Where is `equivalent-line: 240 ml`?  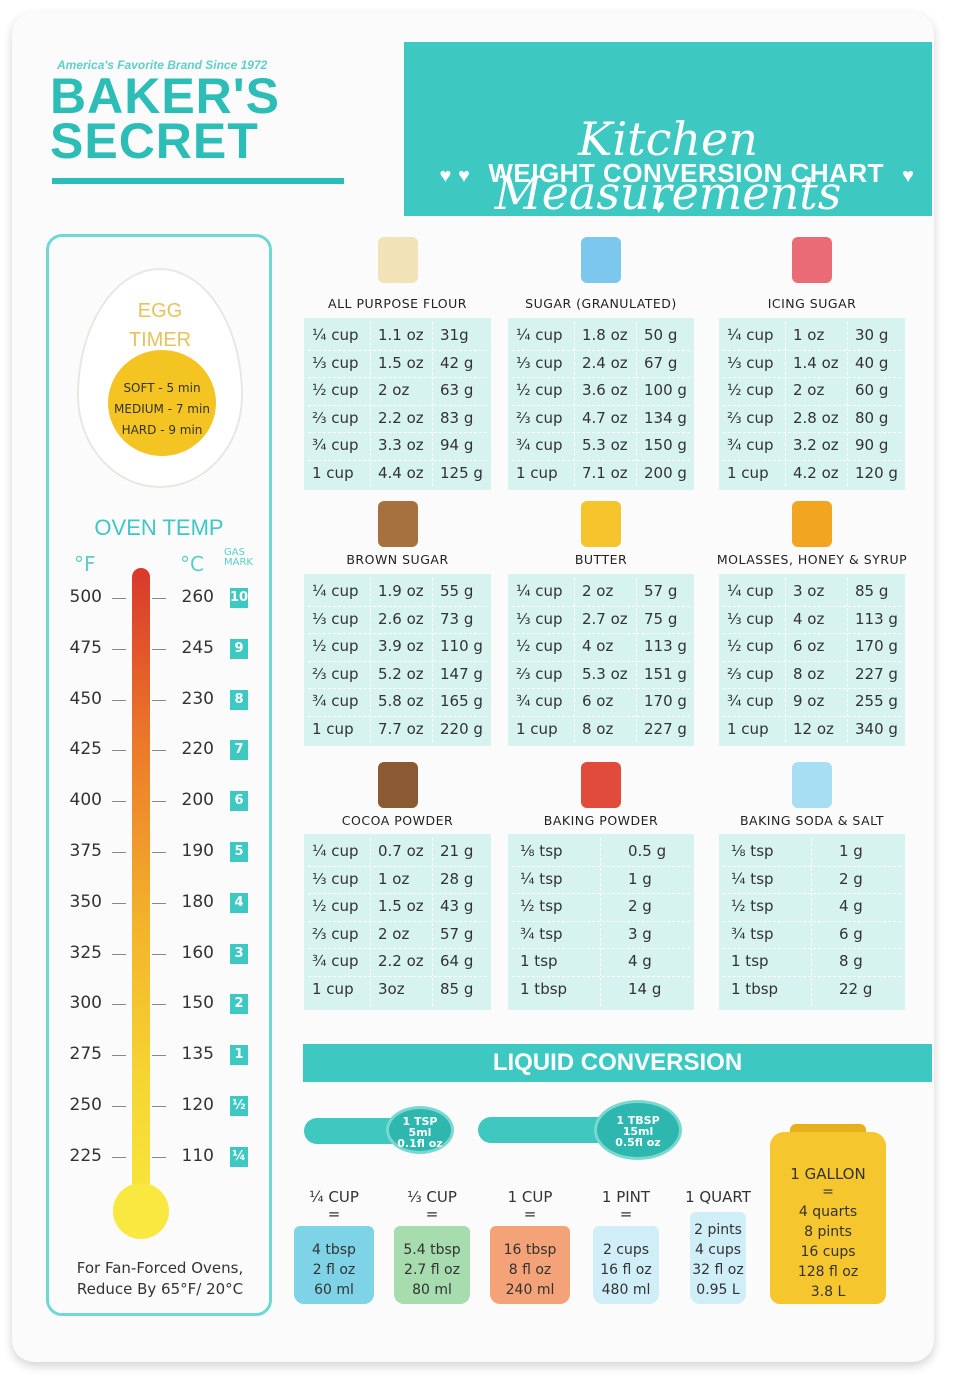 equivalent-line: 240 ml is located at coordinates (530, 1290).